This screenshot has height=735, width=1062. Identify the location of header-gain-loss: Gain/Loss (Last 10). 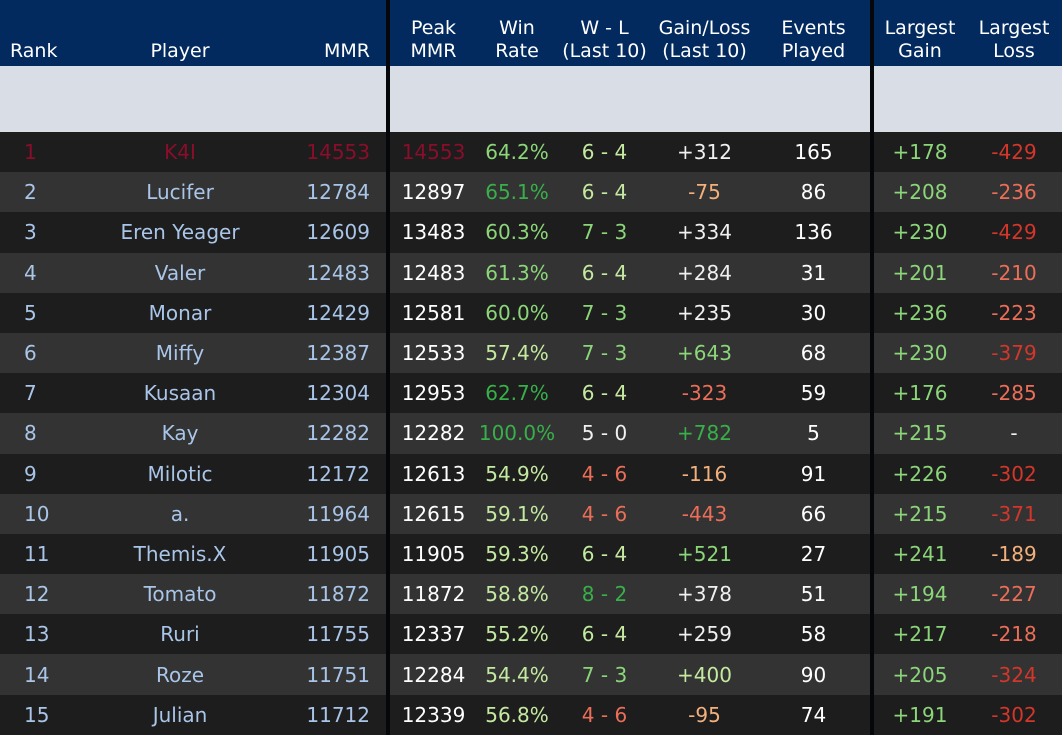
(704, 33).